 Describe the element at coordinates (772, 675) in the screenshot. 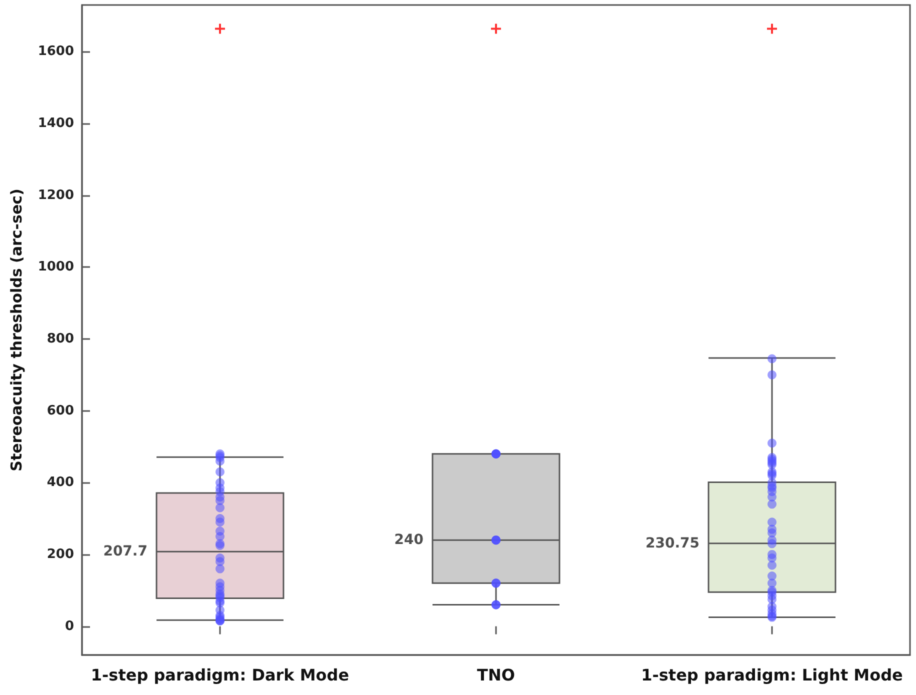

I see `x-tick-label: 1-step paradigm: Light Mode` at that location.